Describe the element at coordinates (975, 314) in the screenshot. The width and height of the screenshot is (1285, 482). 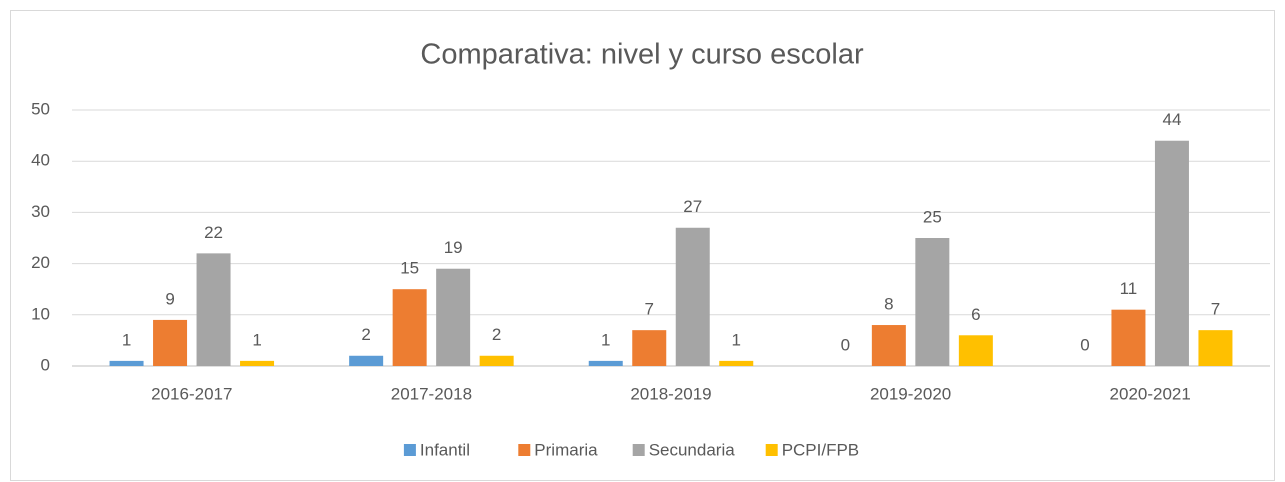
I see `data-label: 6` at that location.